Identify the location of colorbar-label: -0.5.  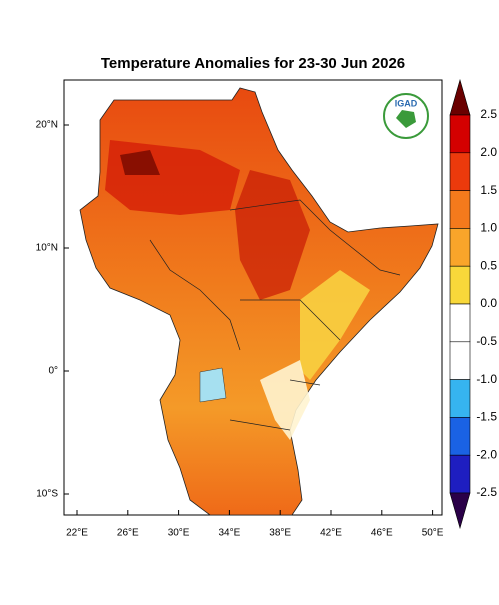
(486, 341).